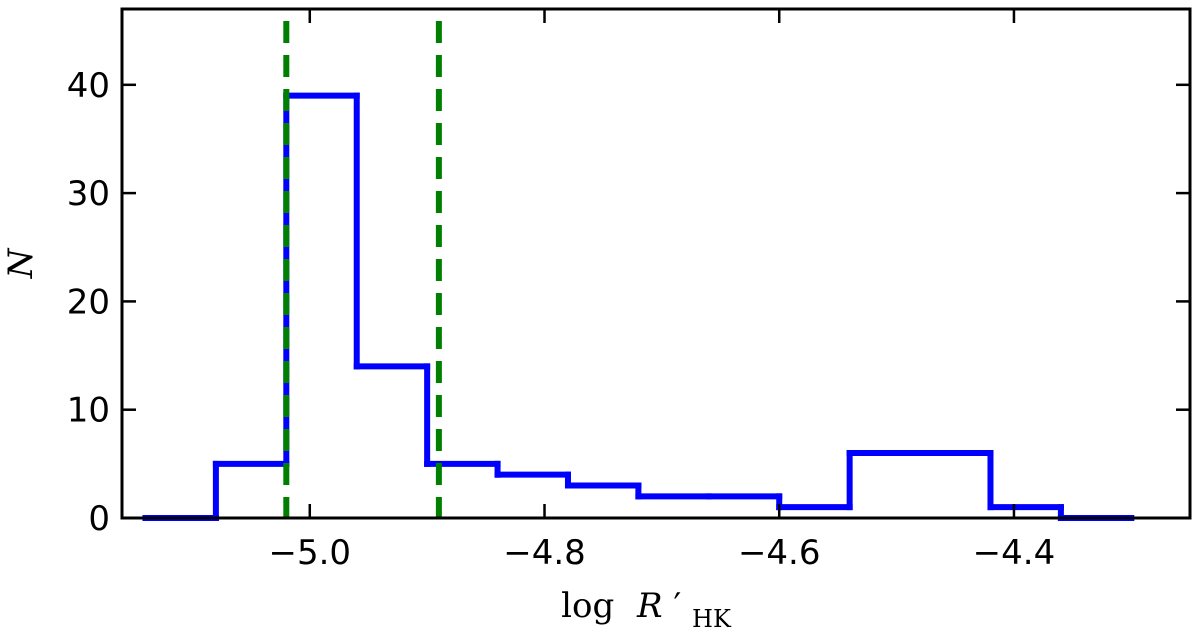 Image resolution: width=1200 pixels, height=632 pixels. I want to click on x-axis-label-prime: ′, so click(677, 606).